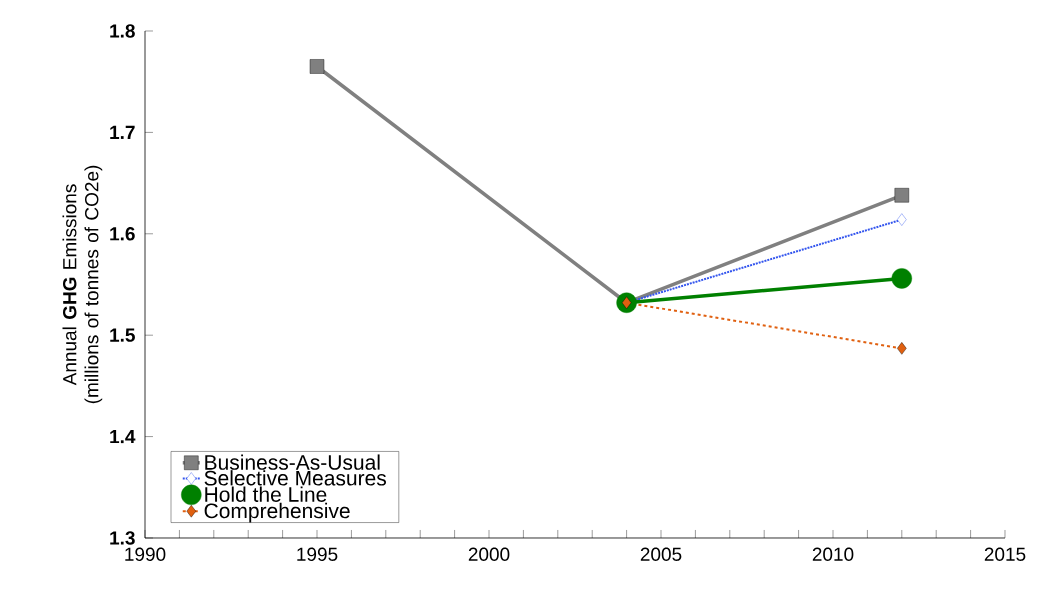 Image resolution: width=1041 pixels, height=607 pixels. What do you see at coordinates (122, 335) in the screenshot?
I see `y-tick-label: 1.5` at bounding box center [122, 335].